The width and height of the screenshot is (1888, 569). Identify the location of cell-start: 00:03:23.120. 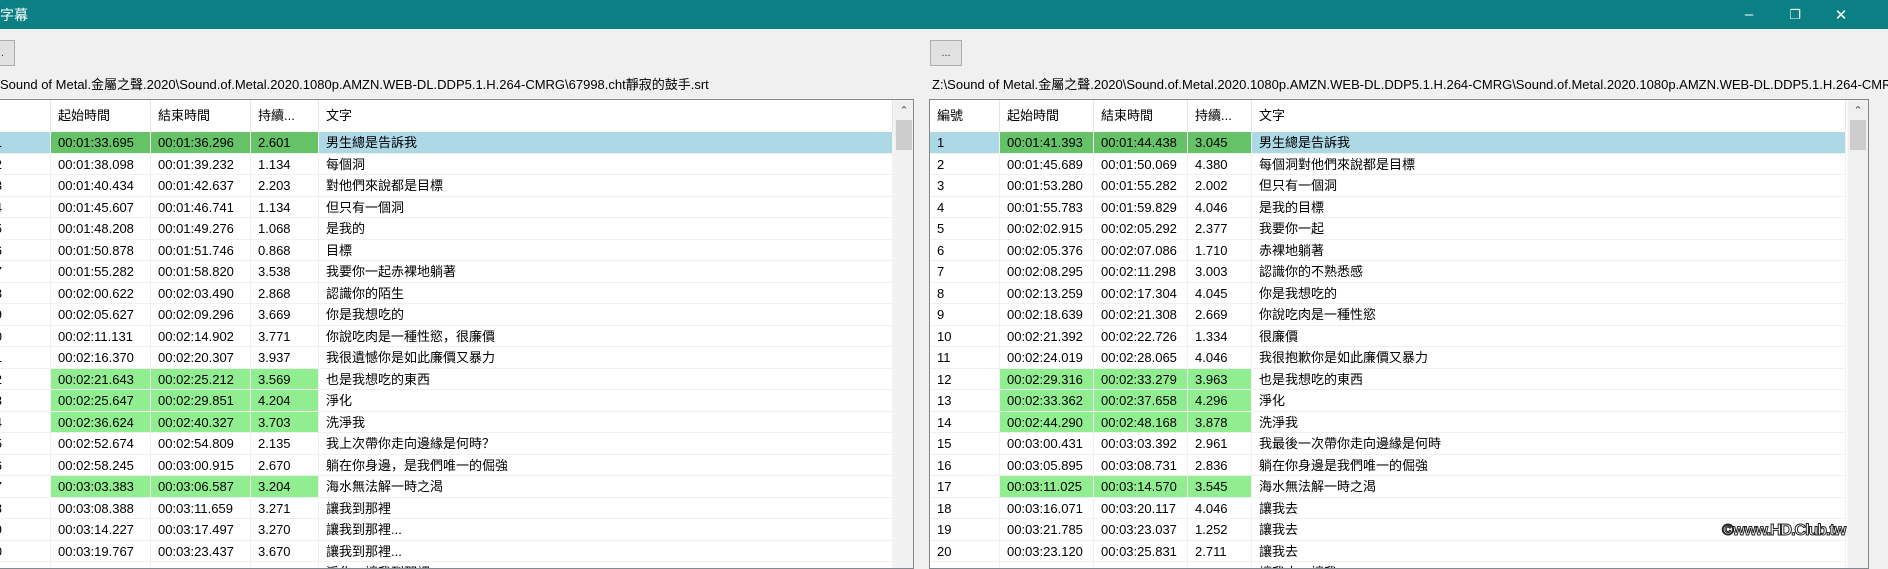
(1047, 550).